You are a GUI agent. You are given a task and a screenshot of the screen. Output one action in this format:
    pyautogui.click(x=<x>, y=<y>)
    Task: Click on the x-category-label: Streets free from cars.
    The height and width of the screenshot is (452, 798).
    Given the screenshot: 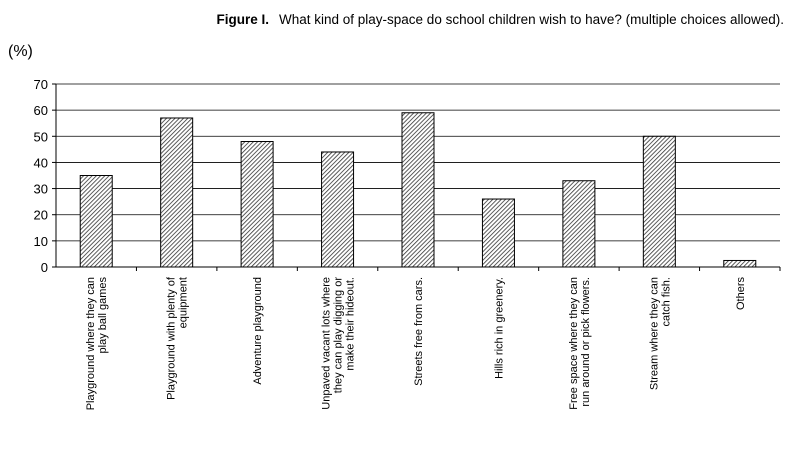 What is the action you would take?
    pyautogui.click(x=419, y=331)
    